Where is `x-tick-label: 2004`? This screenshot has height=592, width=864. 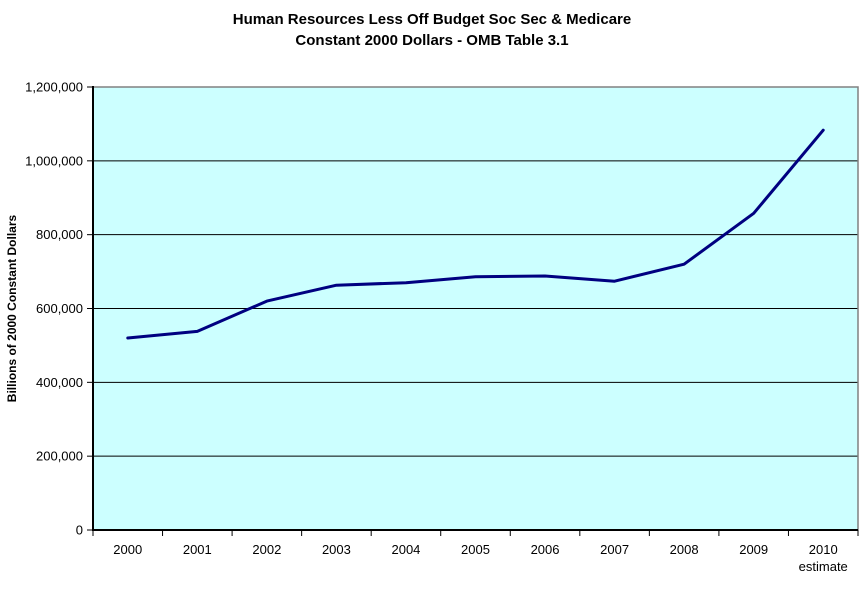
x-tick-label: 2004 is located at coordinates (405, 549).